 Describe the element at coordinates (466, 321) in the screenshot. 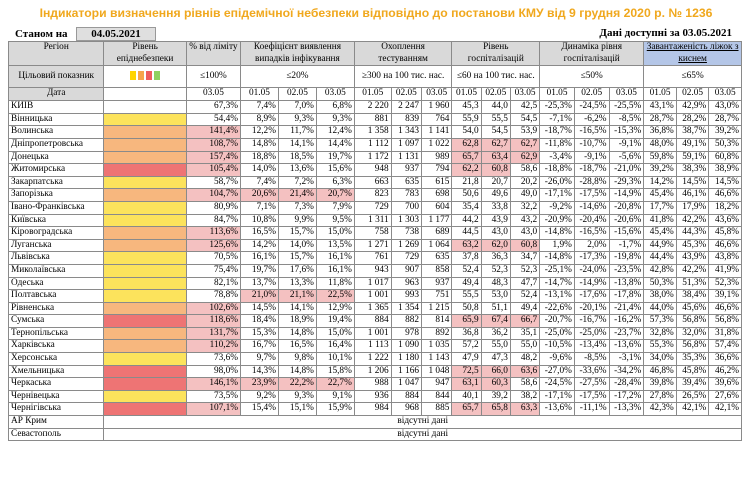

I see `hosp-cell: 65,9` at that location.